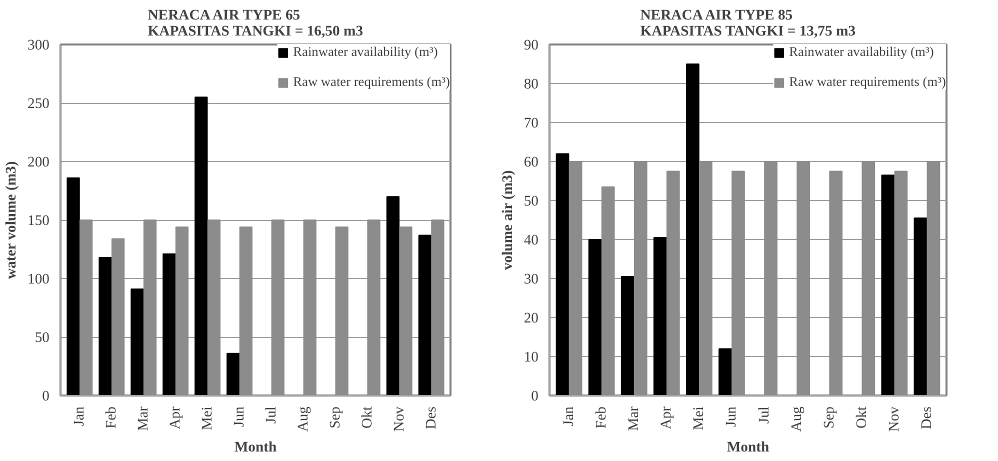 Image resolution: width=998 pixels, height=461 pixels. Describe the element at coordinates (531, 280) in the screenshot. I see `y-tick-label: 30` at that location.